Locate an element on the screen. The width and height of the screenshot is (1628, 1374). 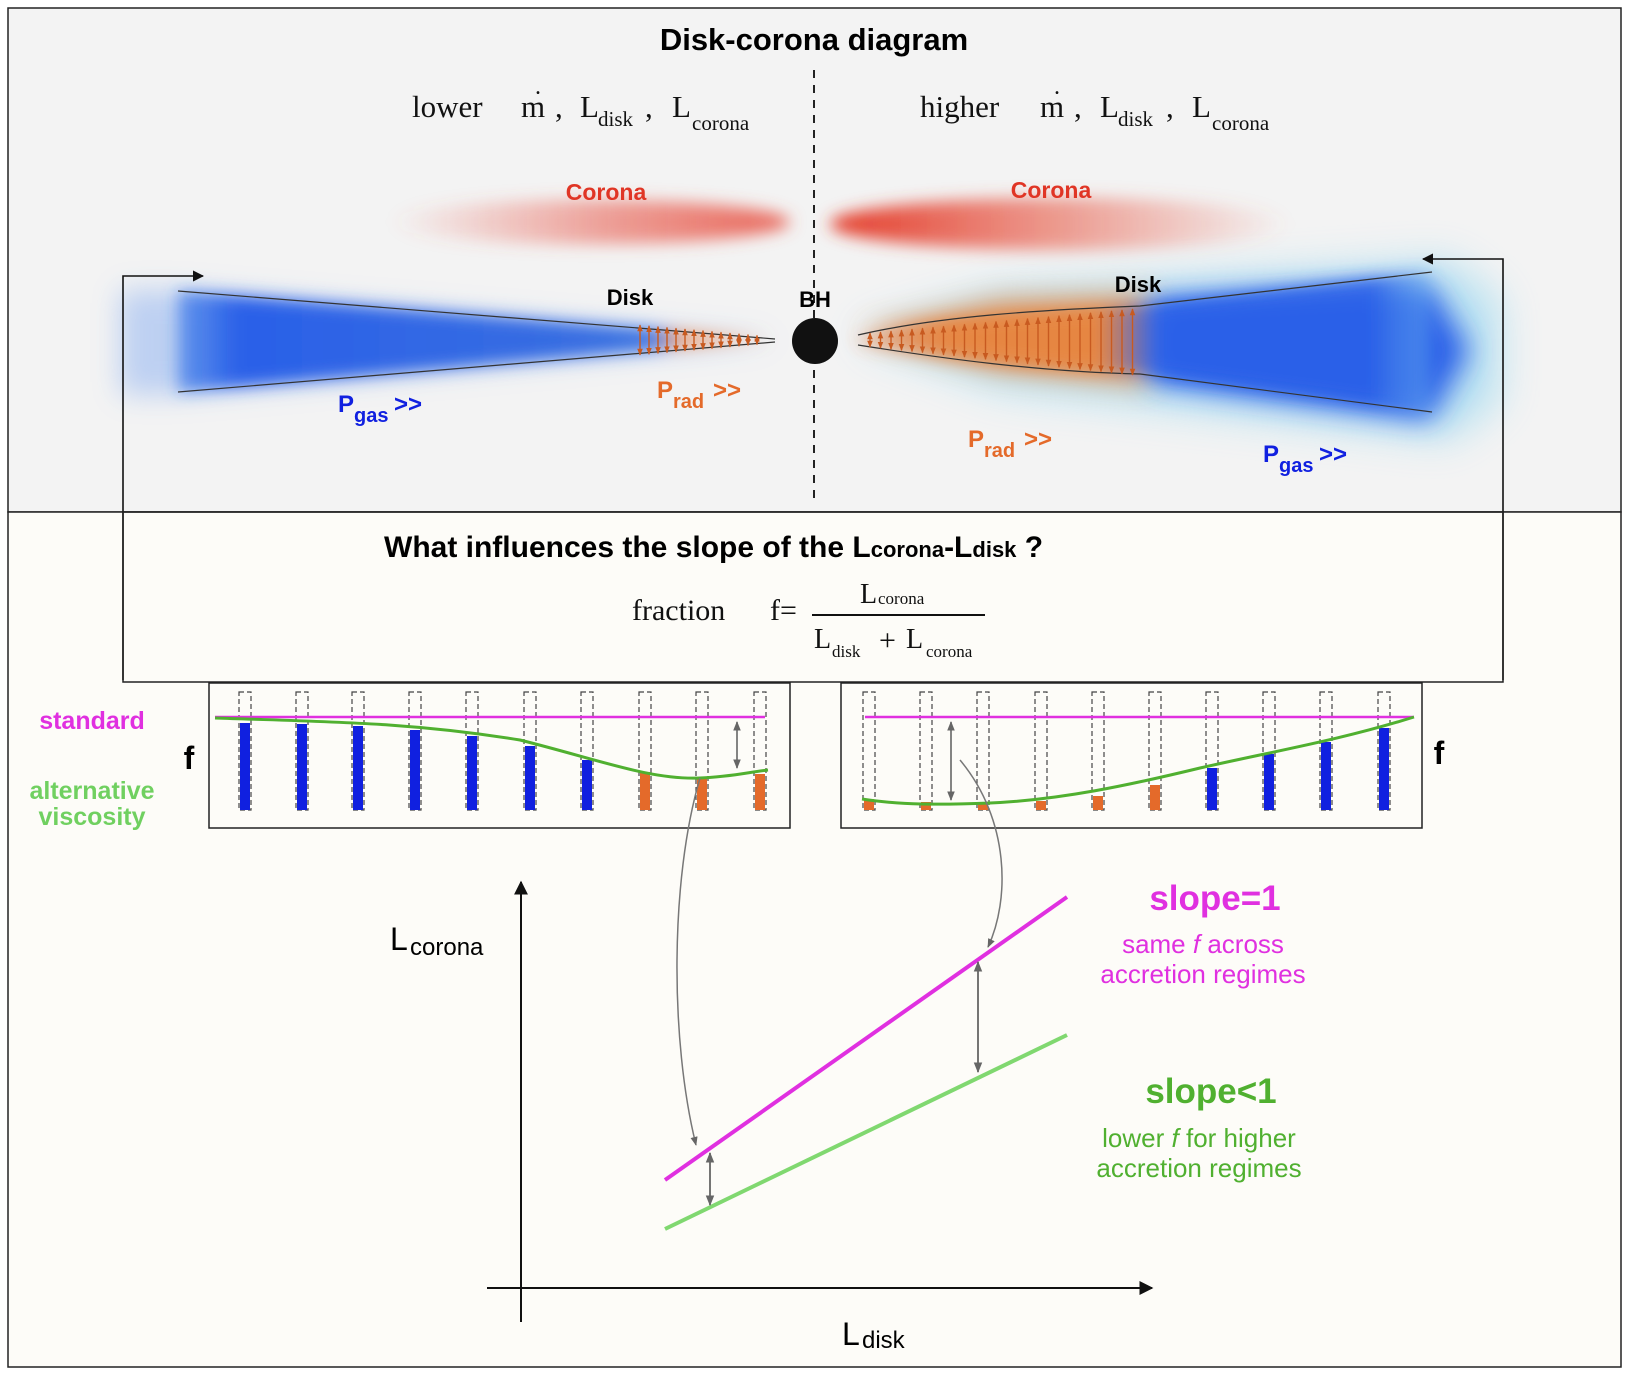
top-title: Disk-corona diagram is located at coordinates (814, 39).